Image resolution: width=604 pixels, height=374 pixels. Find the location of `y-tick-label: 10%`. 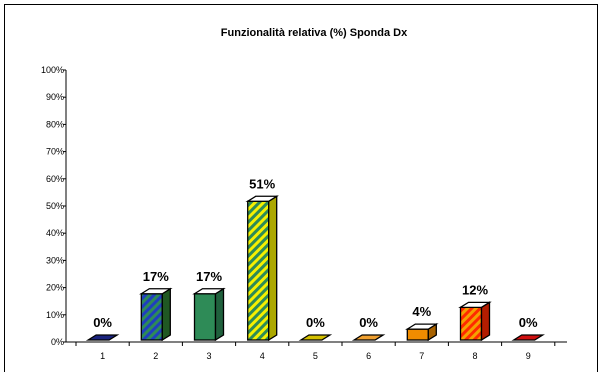

y-tick-label: 10% is located at coordinates (55, 315).